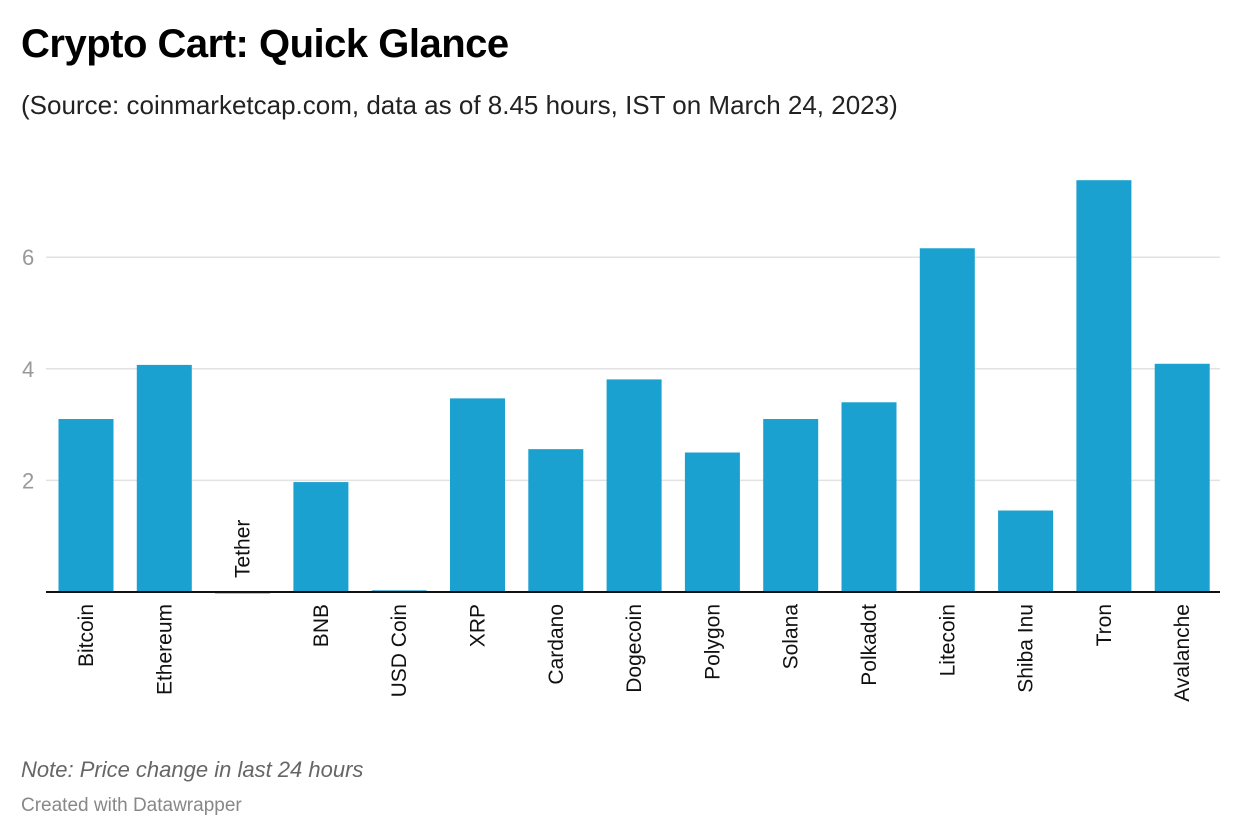 This screenshot has height=840, width=1240. Describe the element at coordinates (634, 648) in the screenshot. I see `x-category-label: Dogecoin` at that location.